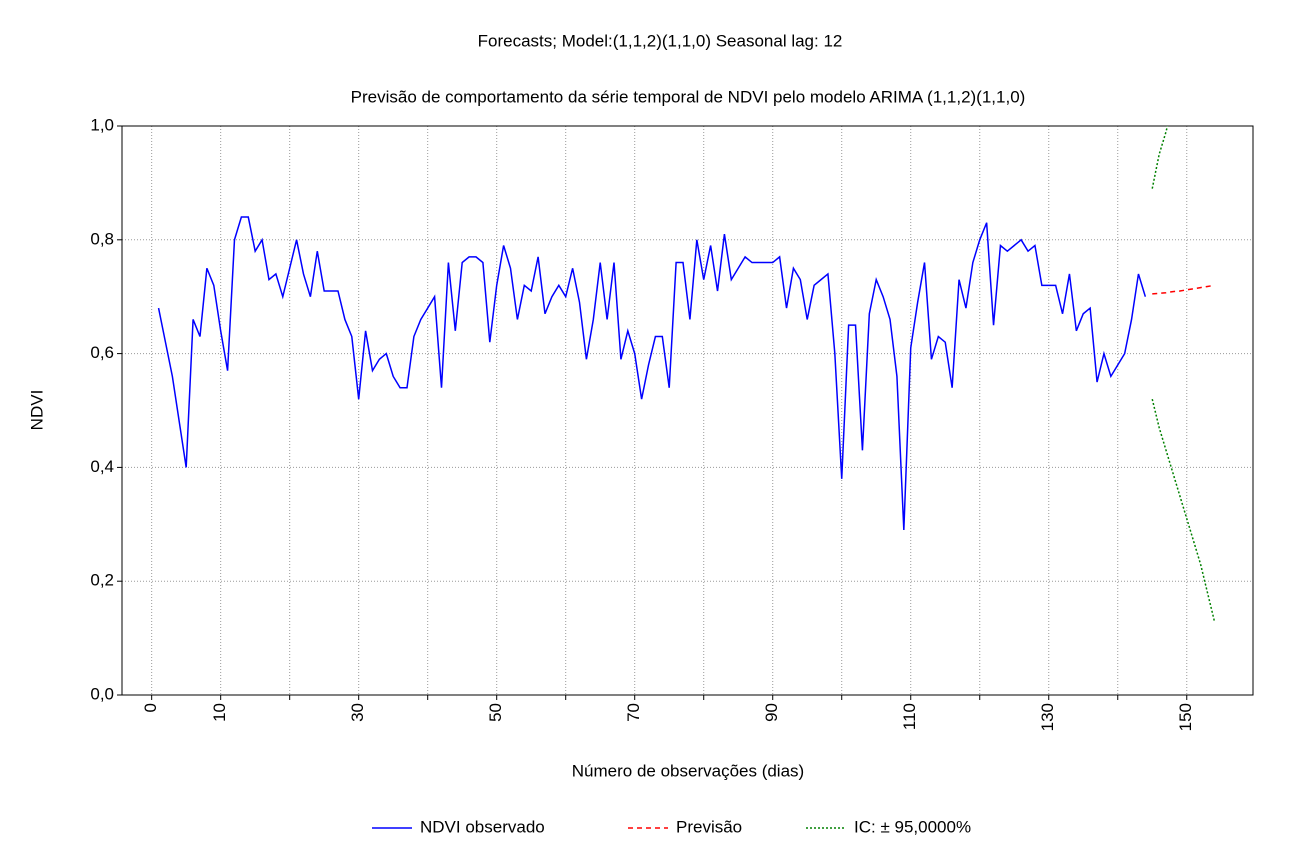 The width and height of the screenshot is (1308, 842). Describe the element at coordinates (102, 124) in the screenshot. I see `y-tick-label: 1,0` at that location.